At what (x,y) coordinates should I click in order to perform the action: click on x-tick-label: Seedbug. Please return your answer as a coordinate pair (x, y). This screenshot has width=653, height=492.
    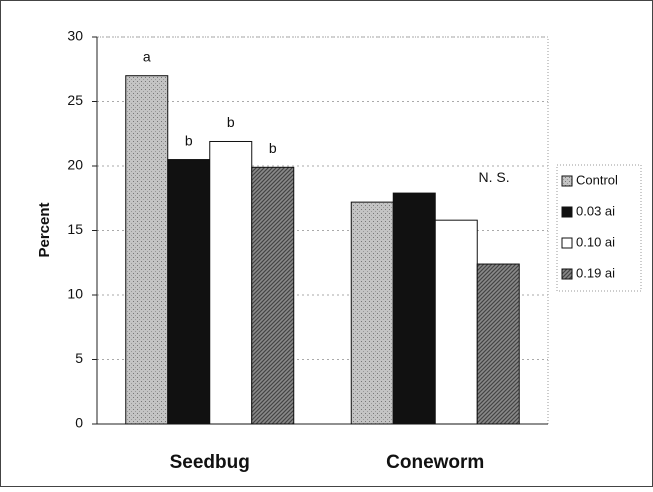
    Looking at the image, I should click on (210, 462).